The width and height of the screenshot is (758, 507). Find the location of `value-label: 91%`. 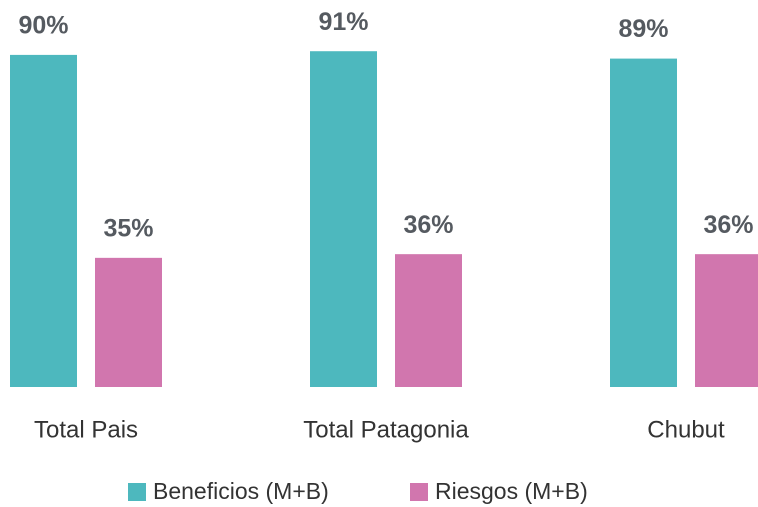

value-label: 91% is located at coordinates (343, 22).